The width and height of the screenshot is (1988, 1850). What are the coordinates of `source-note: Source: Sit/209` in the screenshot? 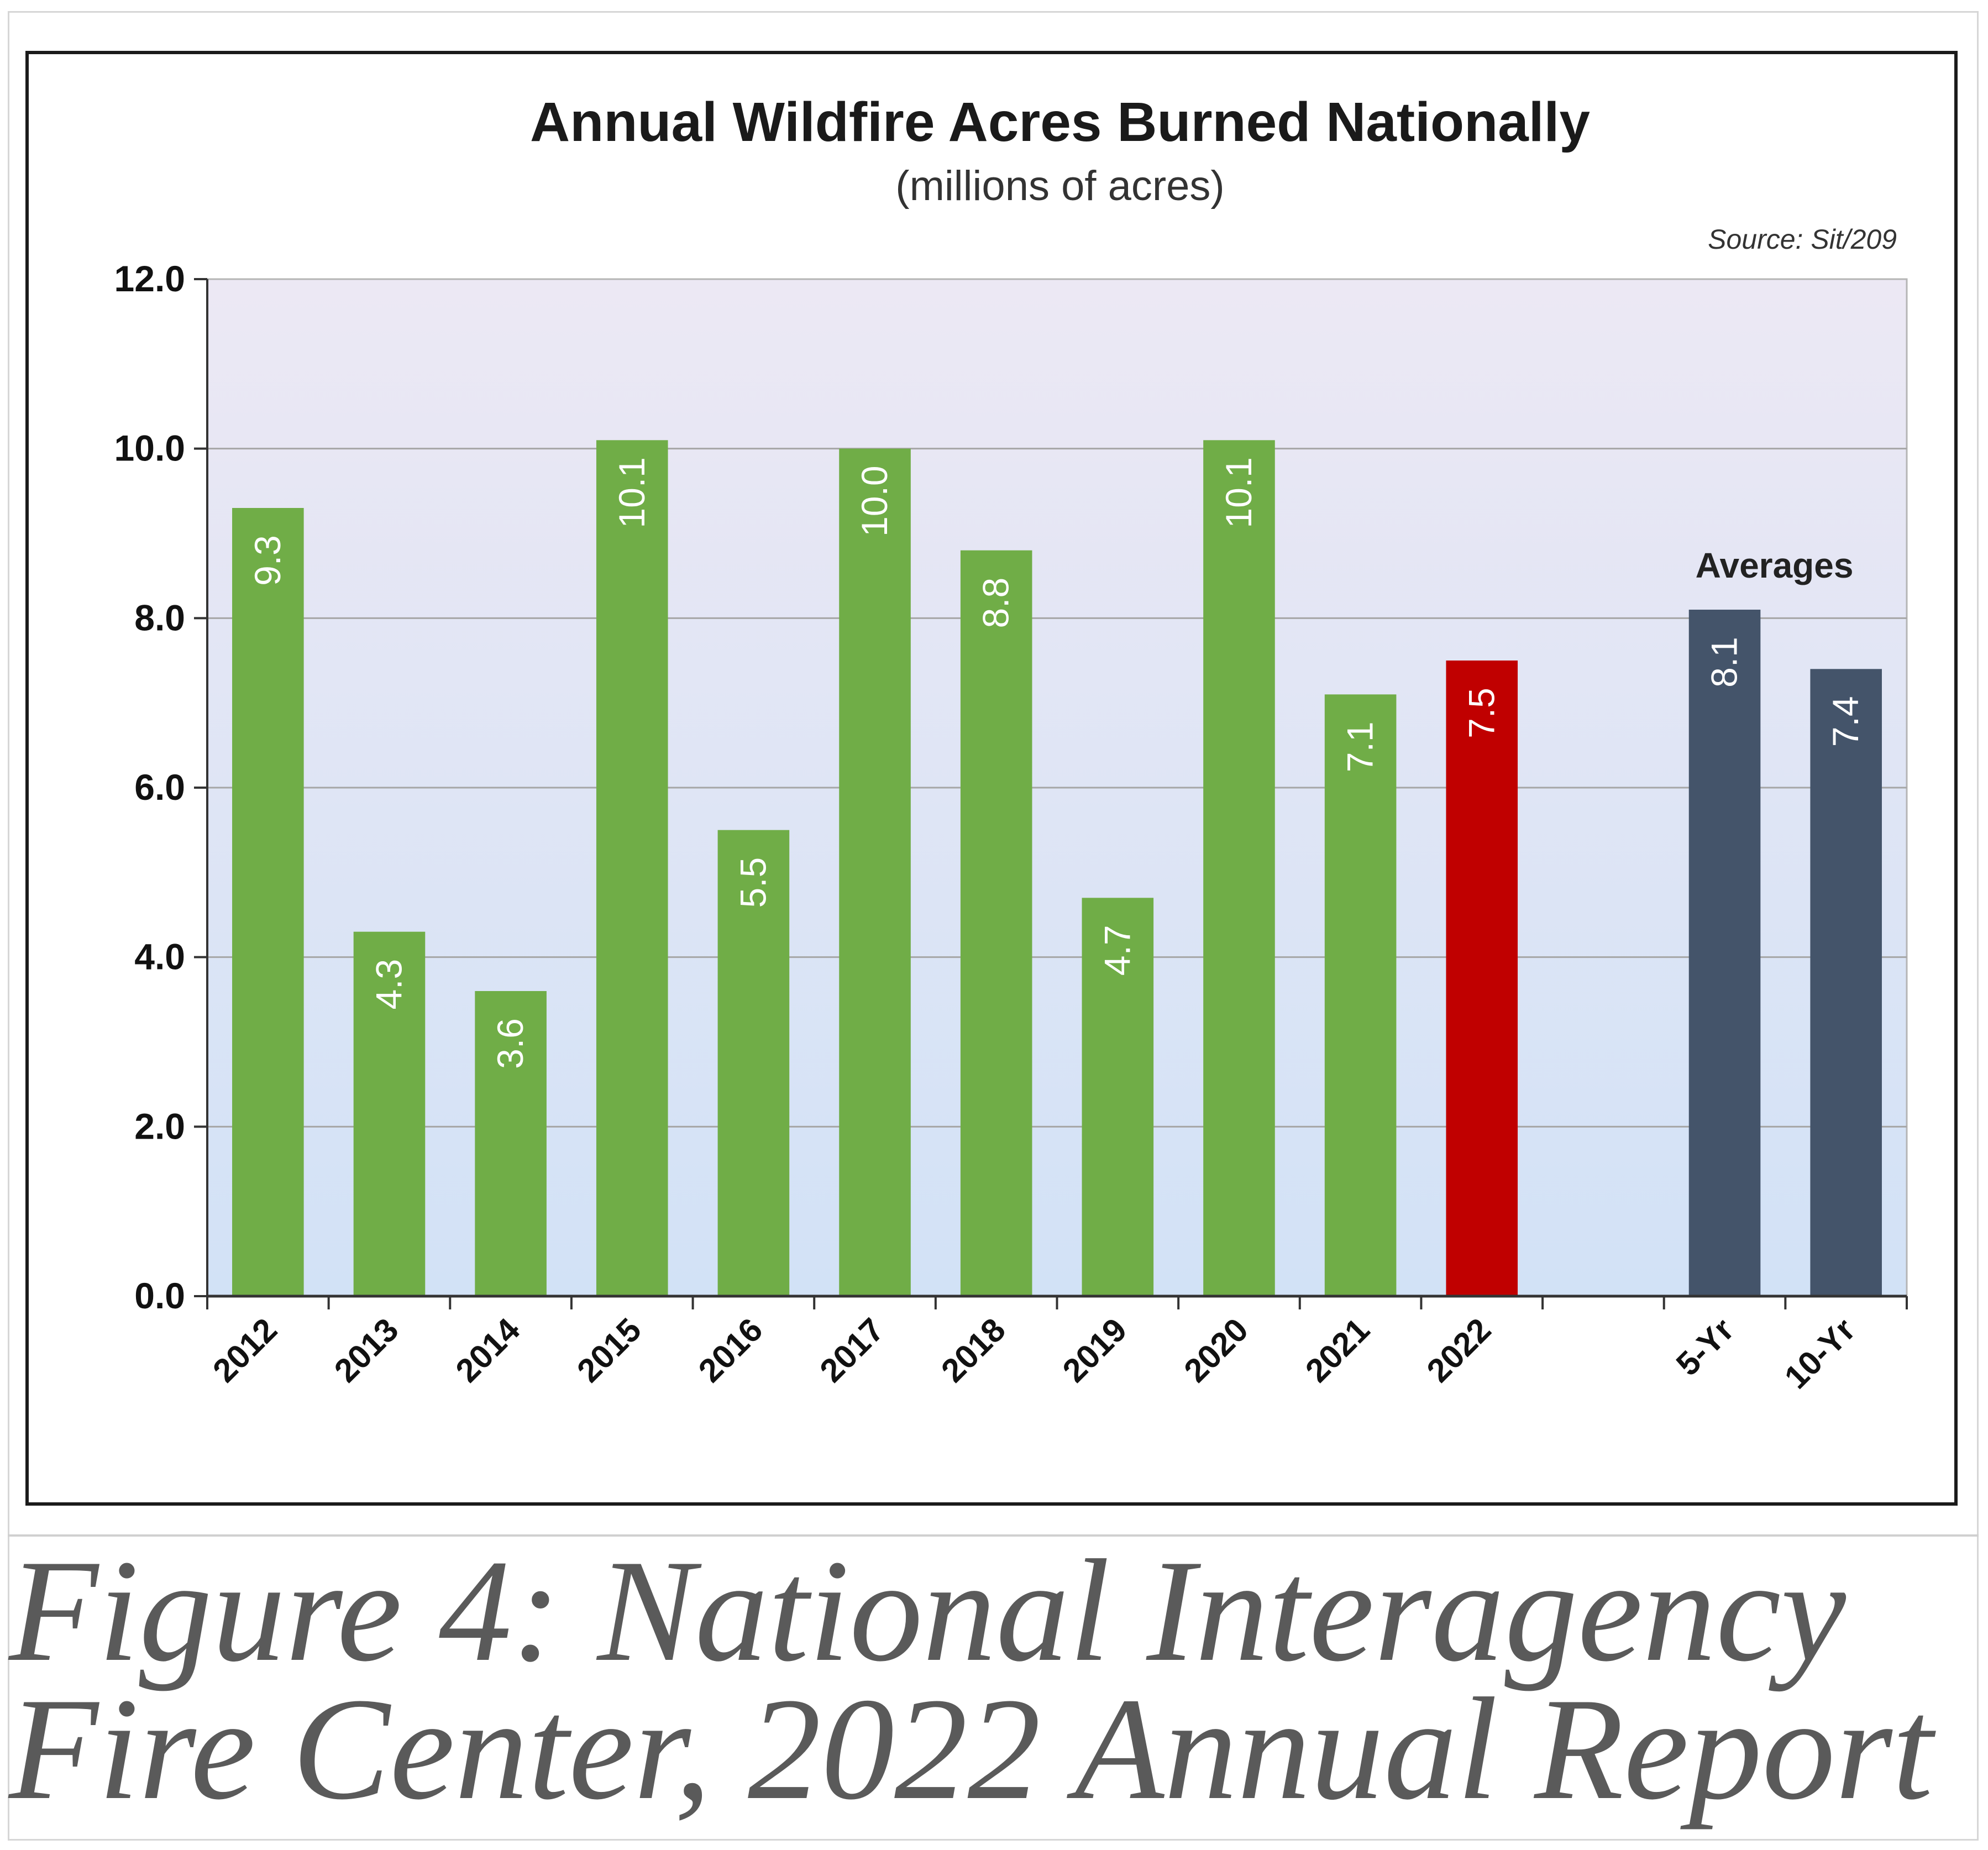 It's located at (1802, 239).